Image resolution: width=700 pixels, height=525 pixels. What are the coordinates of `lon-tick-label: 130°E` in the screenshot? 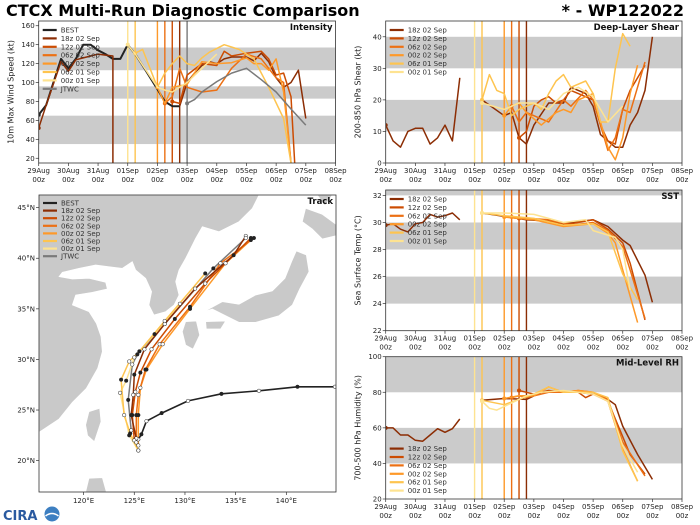 It's located at (184, 501).